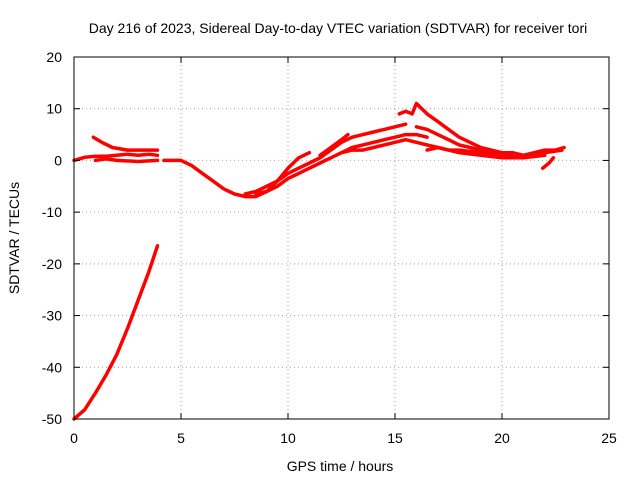 The width and height of the screenshot is (640, 480). I want to click on x-tick-label: 0, so click(74, 438).